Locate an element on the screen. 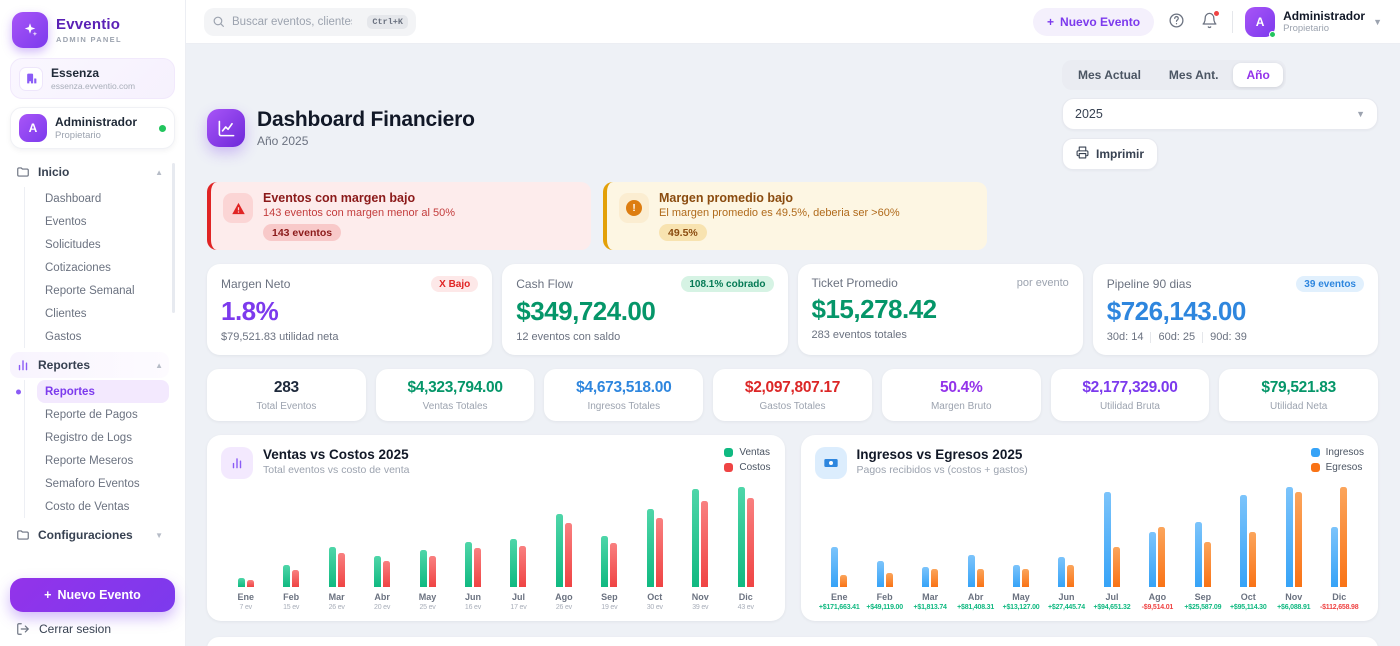 This screenshot has width=1400, height=646. sidebar-item-semaforo-eventos: Semaforo Eventos is located at coordinates (92, 483).